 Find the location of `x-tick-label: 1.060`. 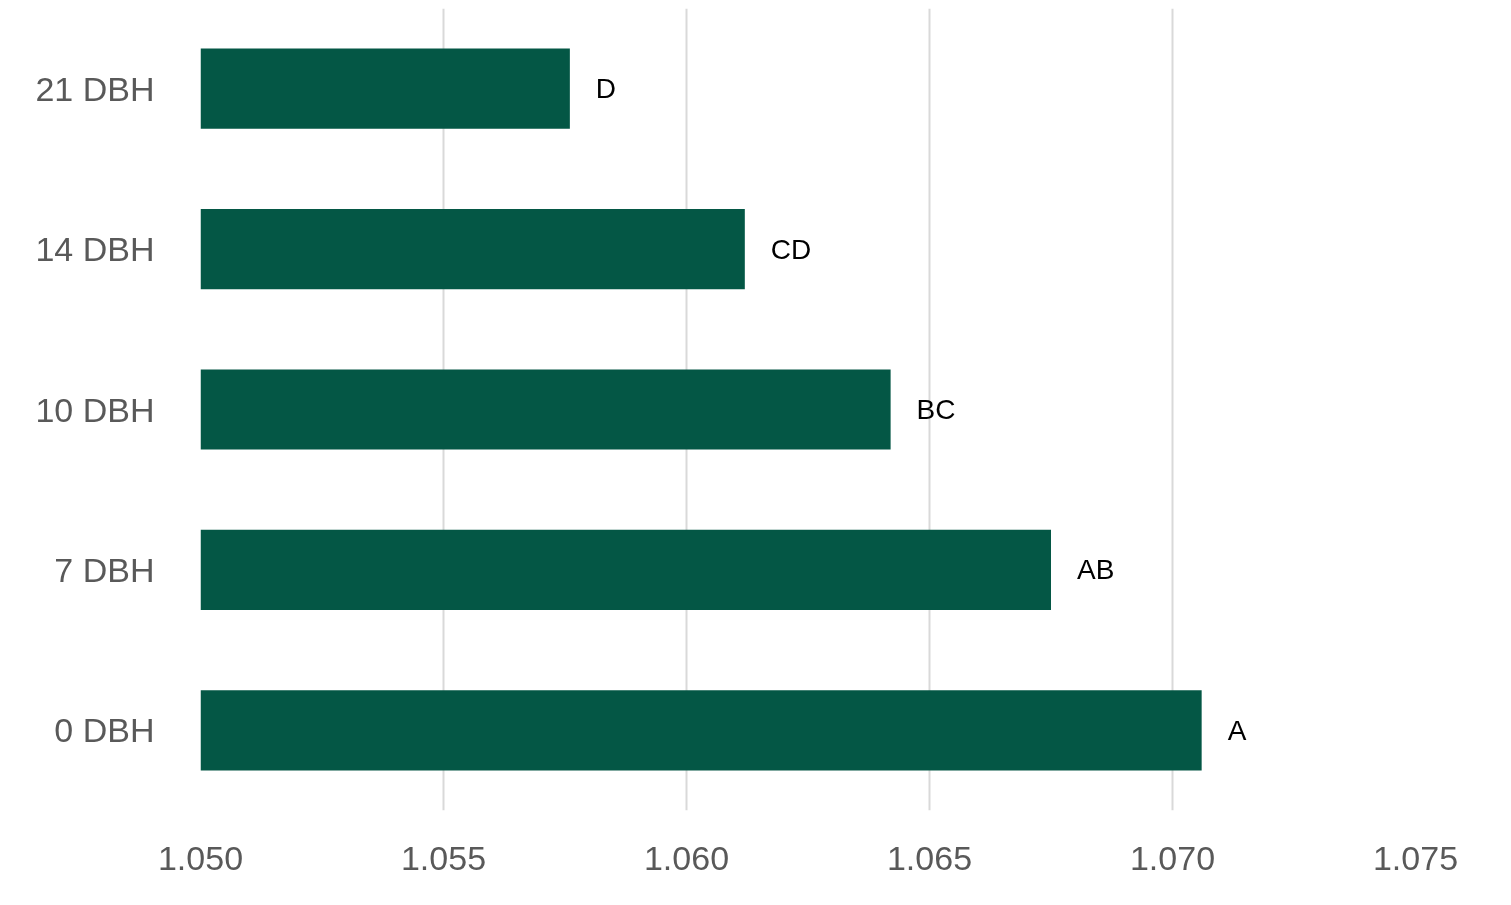

x-tick-label: 1.060 is located at coordinates (686, 857).